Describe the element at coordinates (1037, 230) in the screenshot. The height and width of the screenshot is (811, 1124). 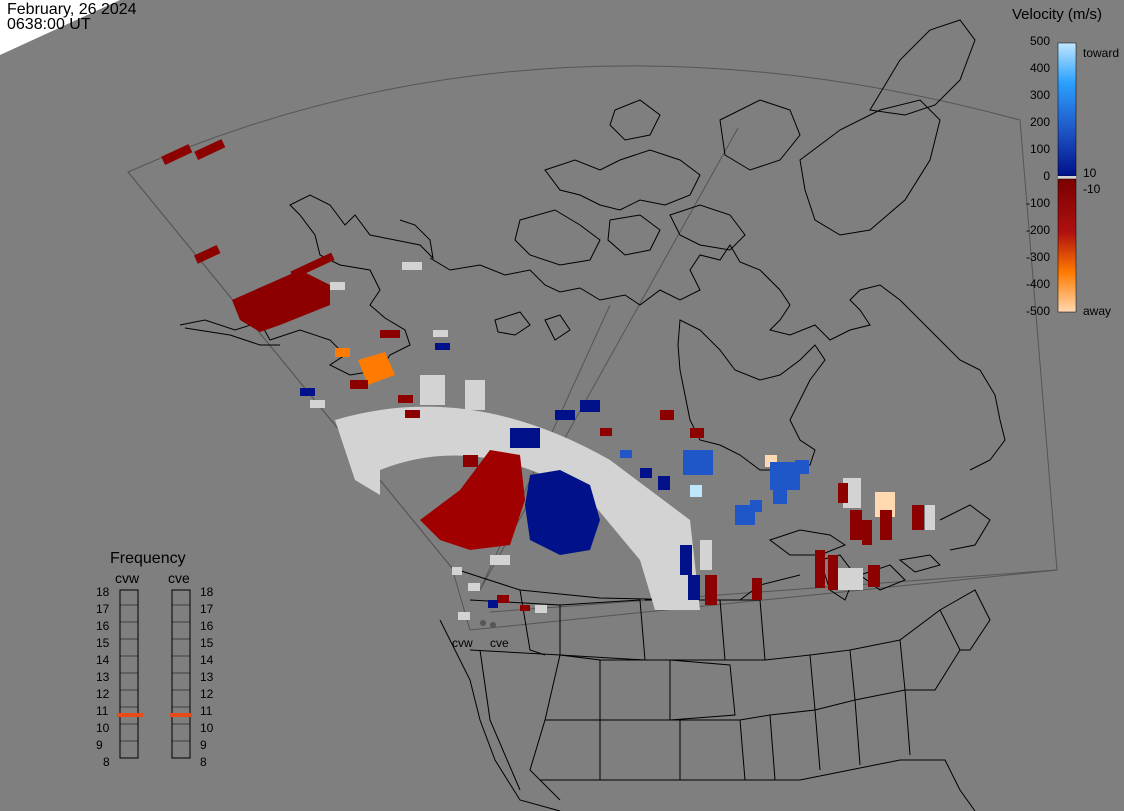
I see `colorbar-tick: -200` at that location.